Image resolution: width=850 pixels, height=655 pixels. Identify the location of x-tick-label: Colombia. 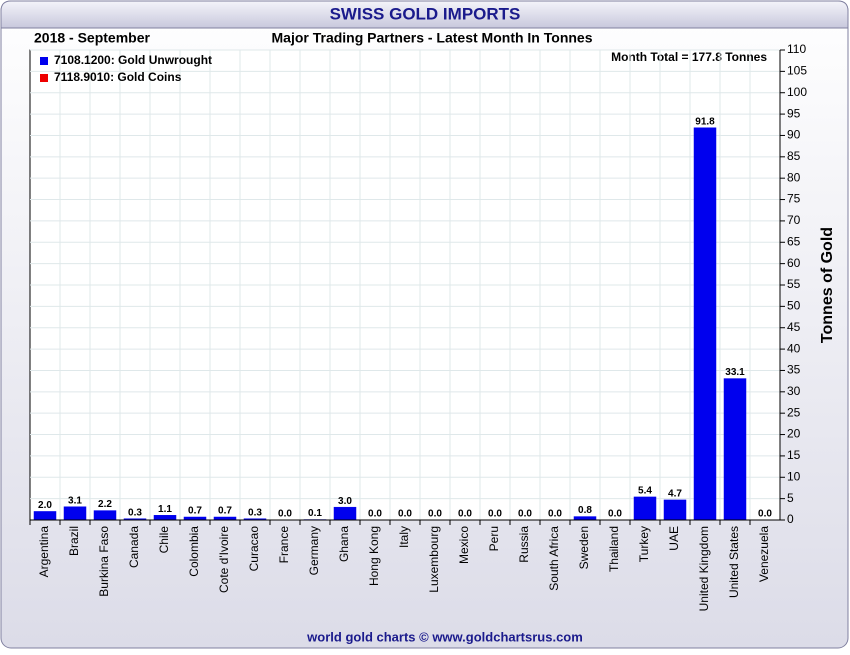
(194, 551).